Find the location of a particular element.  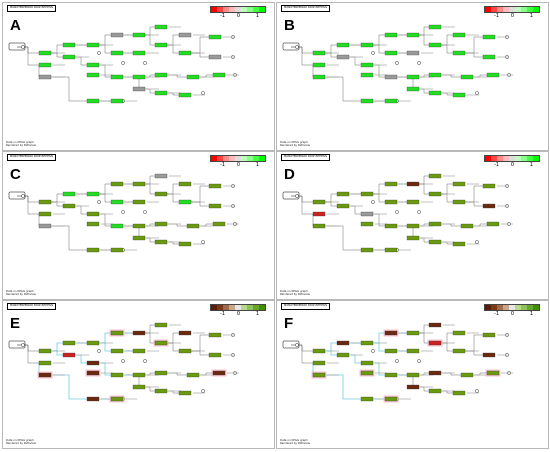

pathway-title: MONOTERPENOID BIOSYNTHESIS is located at coordinates (306, 306).